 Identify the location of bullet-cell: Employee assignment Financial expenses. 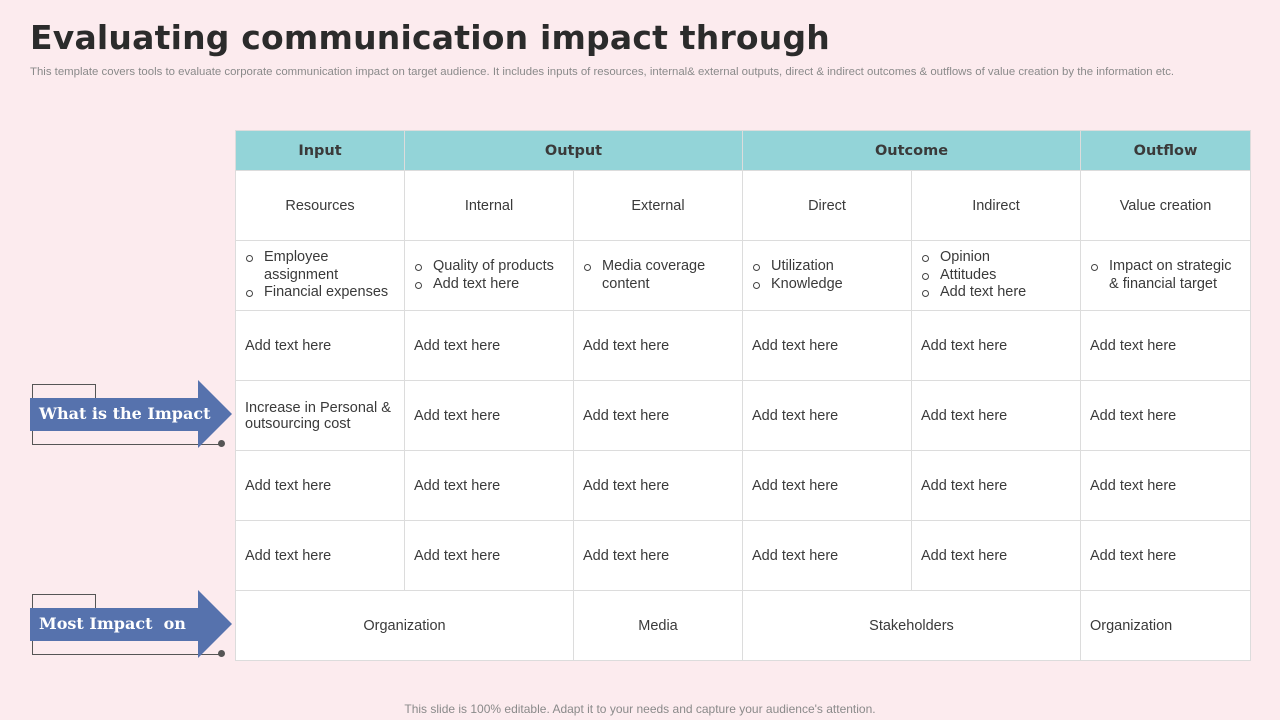
(320, 275).